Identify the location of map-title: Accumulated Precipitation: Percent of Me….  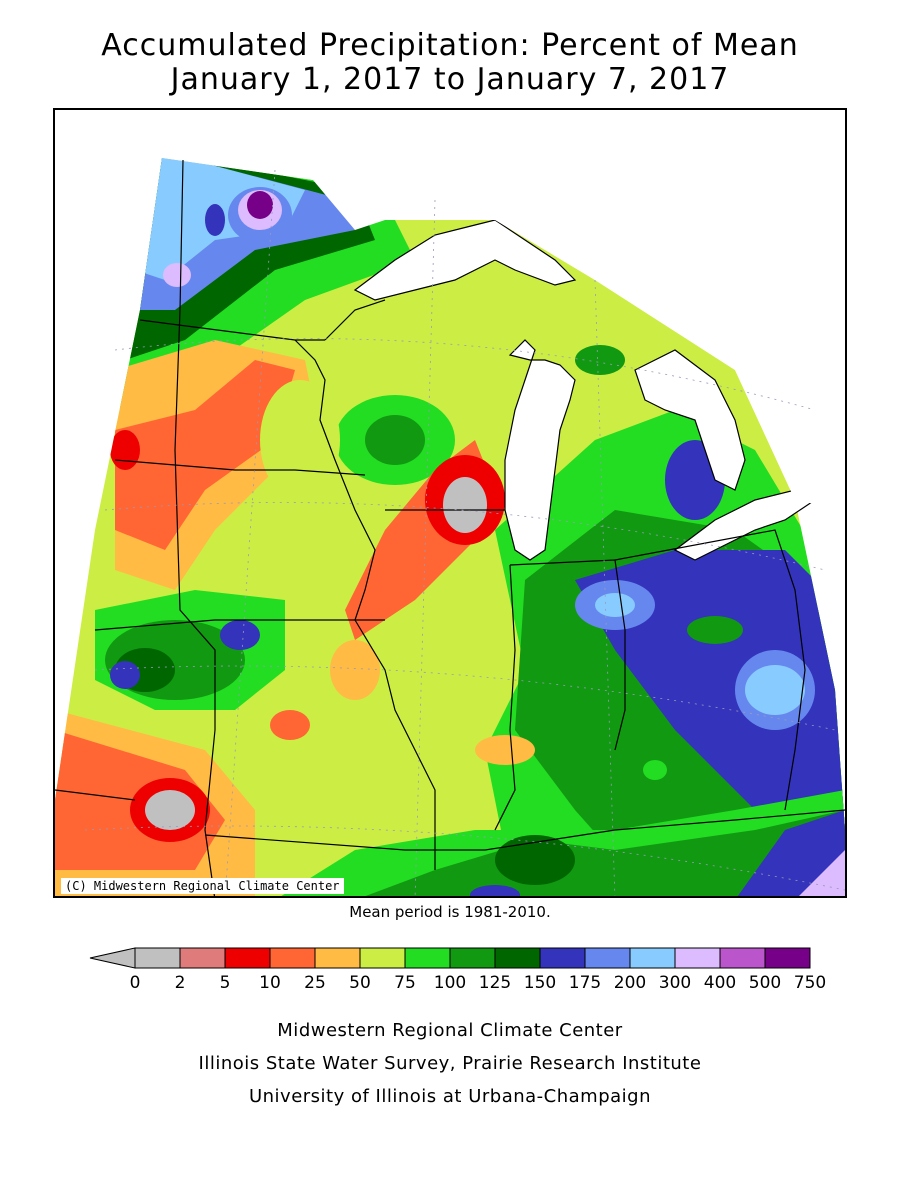
(450, 45).